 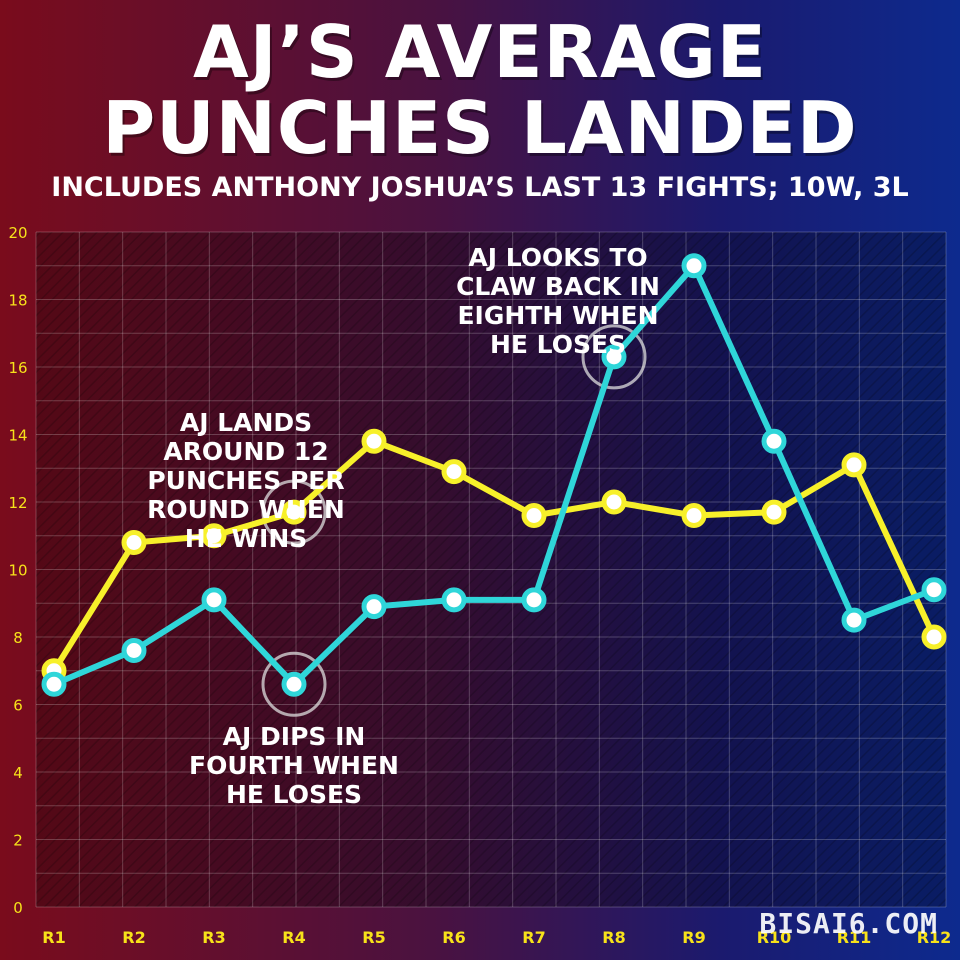 I want to click on x-tick-label: R4, so click(x=293, y=937).